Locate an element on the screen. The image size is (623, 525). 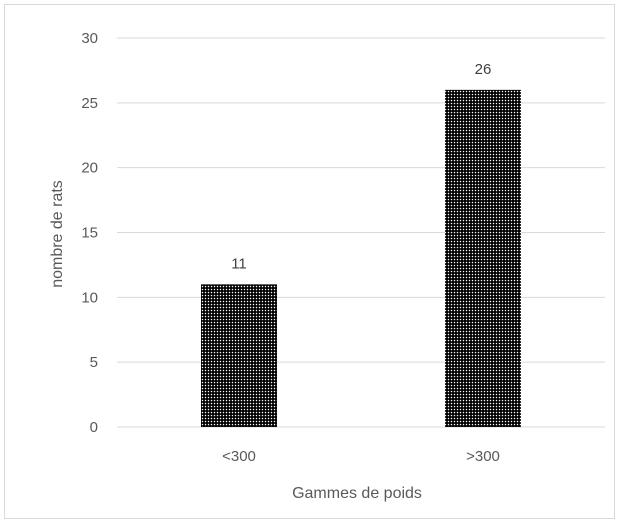
x-tick-label: <300 is located at coordinates (239, 456).